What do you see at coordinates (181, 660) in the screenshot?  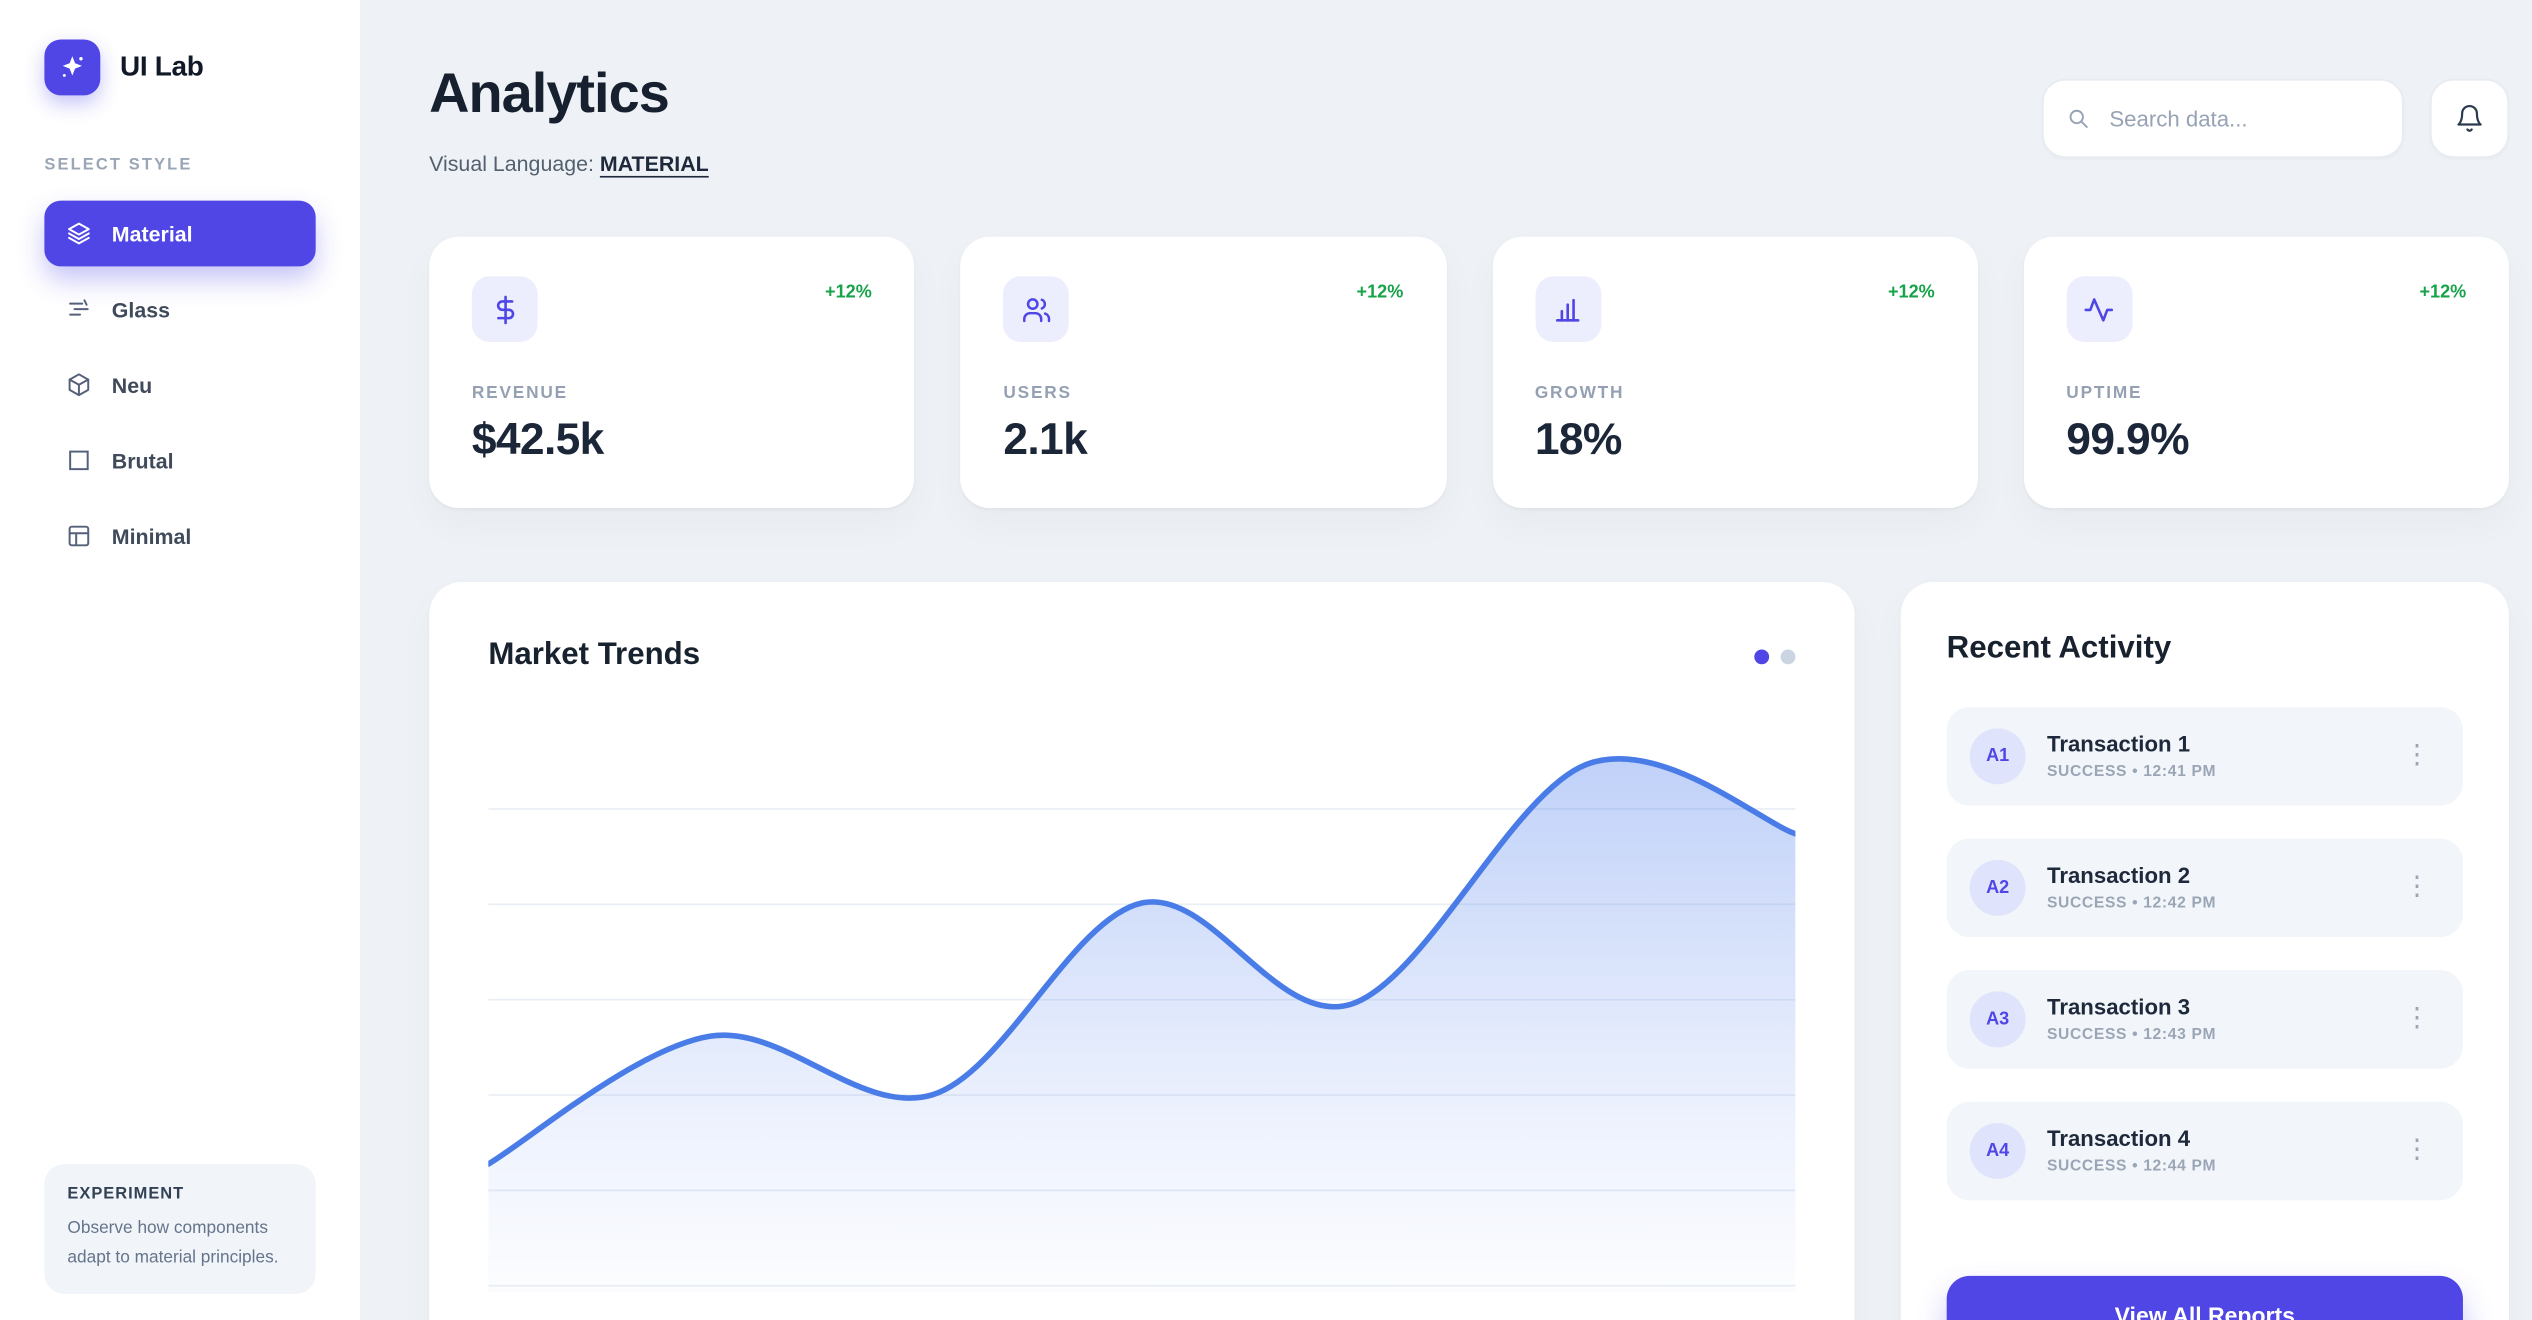 I see `sidebar: UI Lab SELECT STYLE Material Glass Neu` at bounding box center [181, 660].